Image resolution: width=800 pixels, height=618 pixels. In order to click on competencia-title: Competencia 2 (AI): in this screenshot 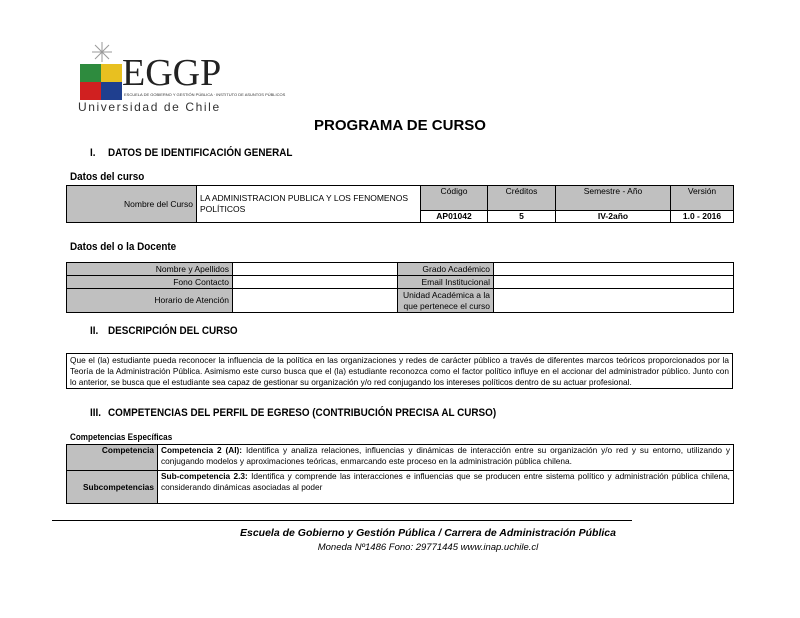, I will do `click(202, 450)`.